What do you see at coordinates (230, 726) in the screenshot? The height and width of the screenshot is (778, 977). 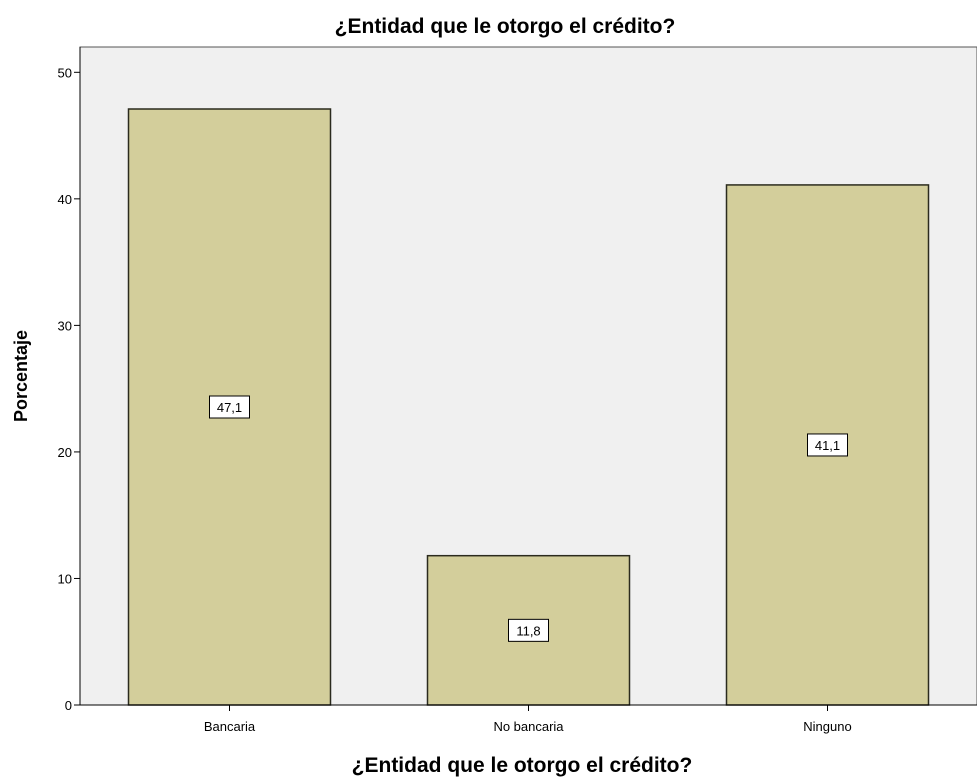 I see `x-tick-label: Bancaria` at bounding box center [230, 726].